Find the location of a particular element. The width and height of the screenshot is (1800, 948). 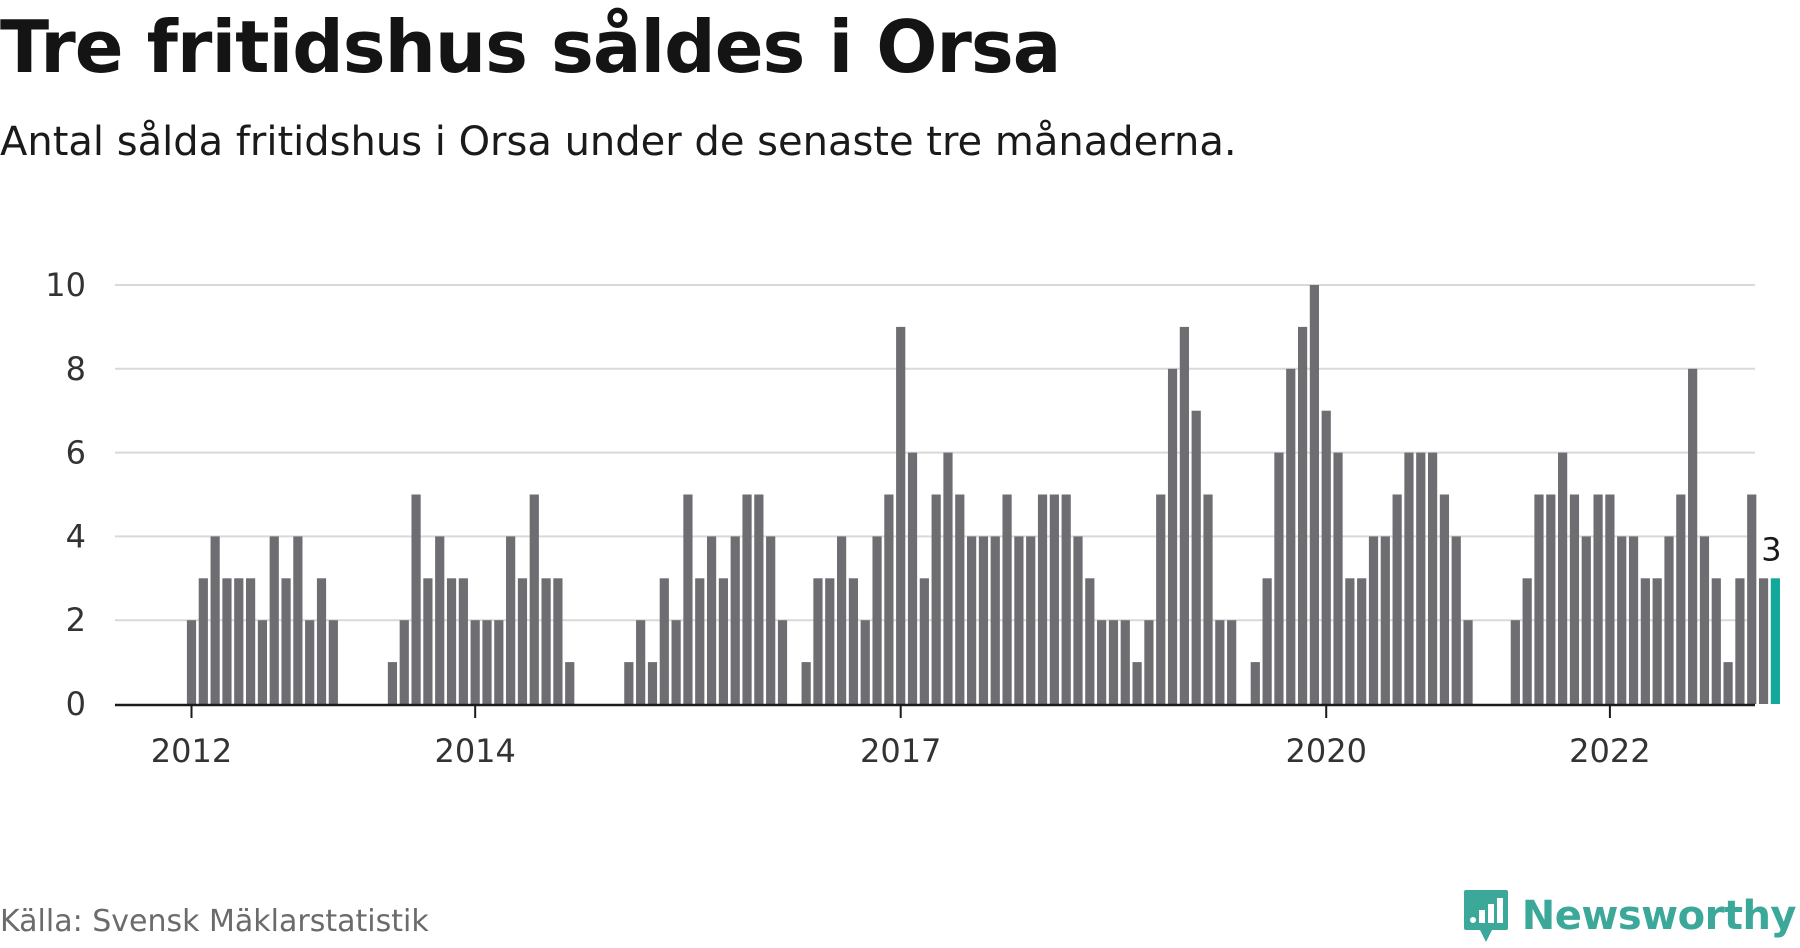

newsworthy-logo-icon is located at coordinates (1485, 916).